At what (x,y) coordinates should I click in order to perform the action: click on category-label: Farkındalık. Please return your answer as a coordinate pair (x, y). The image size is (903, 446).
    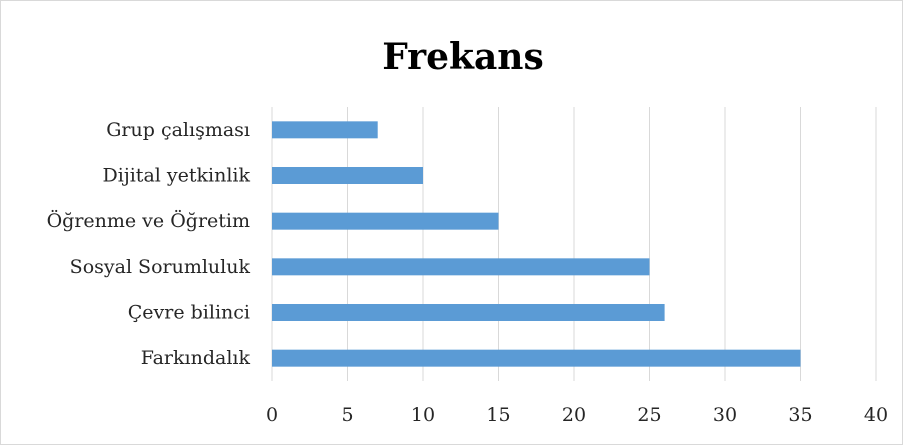
    Looking at the image, I should click on (196, 358).